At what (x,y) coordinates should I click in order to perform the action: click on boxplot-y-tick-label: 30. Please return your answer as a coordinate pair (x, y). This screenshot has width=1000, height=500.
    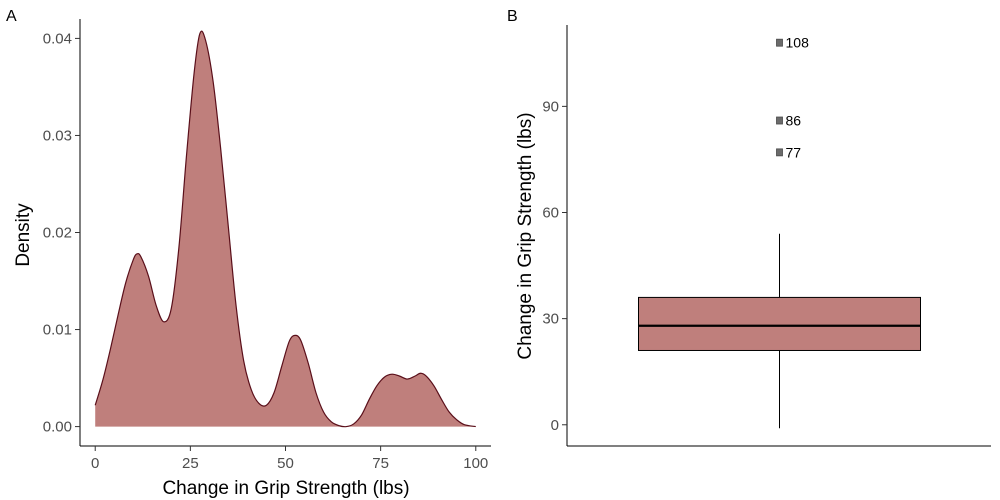
    Looking at the image, I should click on (550, 319).